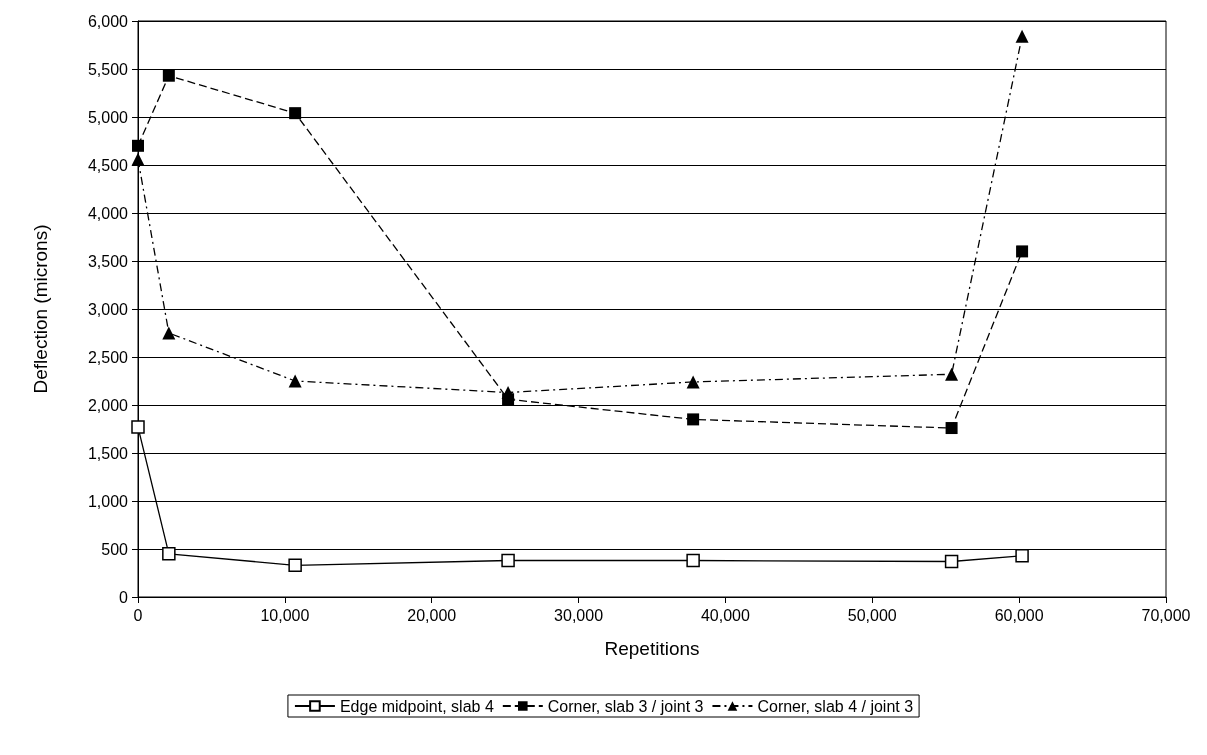  I want to click on y-tick-label: 4,000, so click(108, 213).